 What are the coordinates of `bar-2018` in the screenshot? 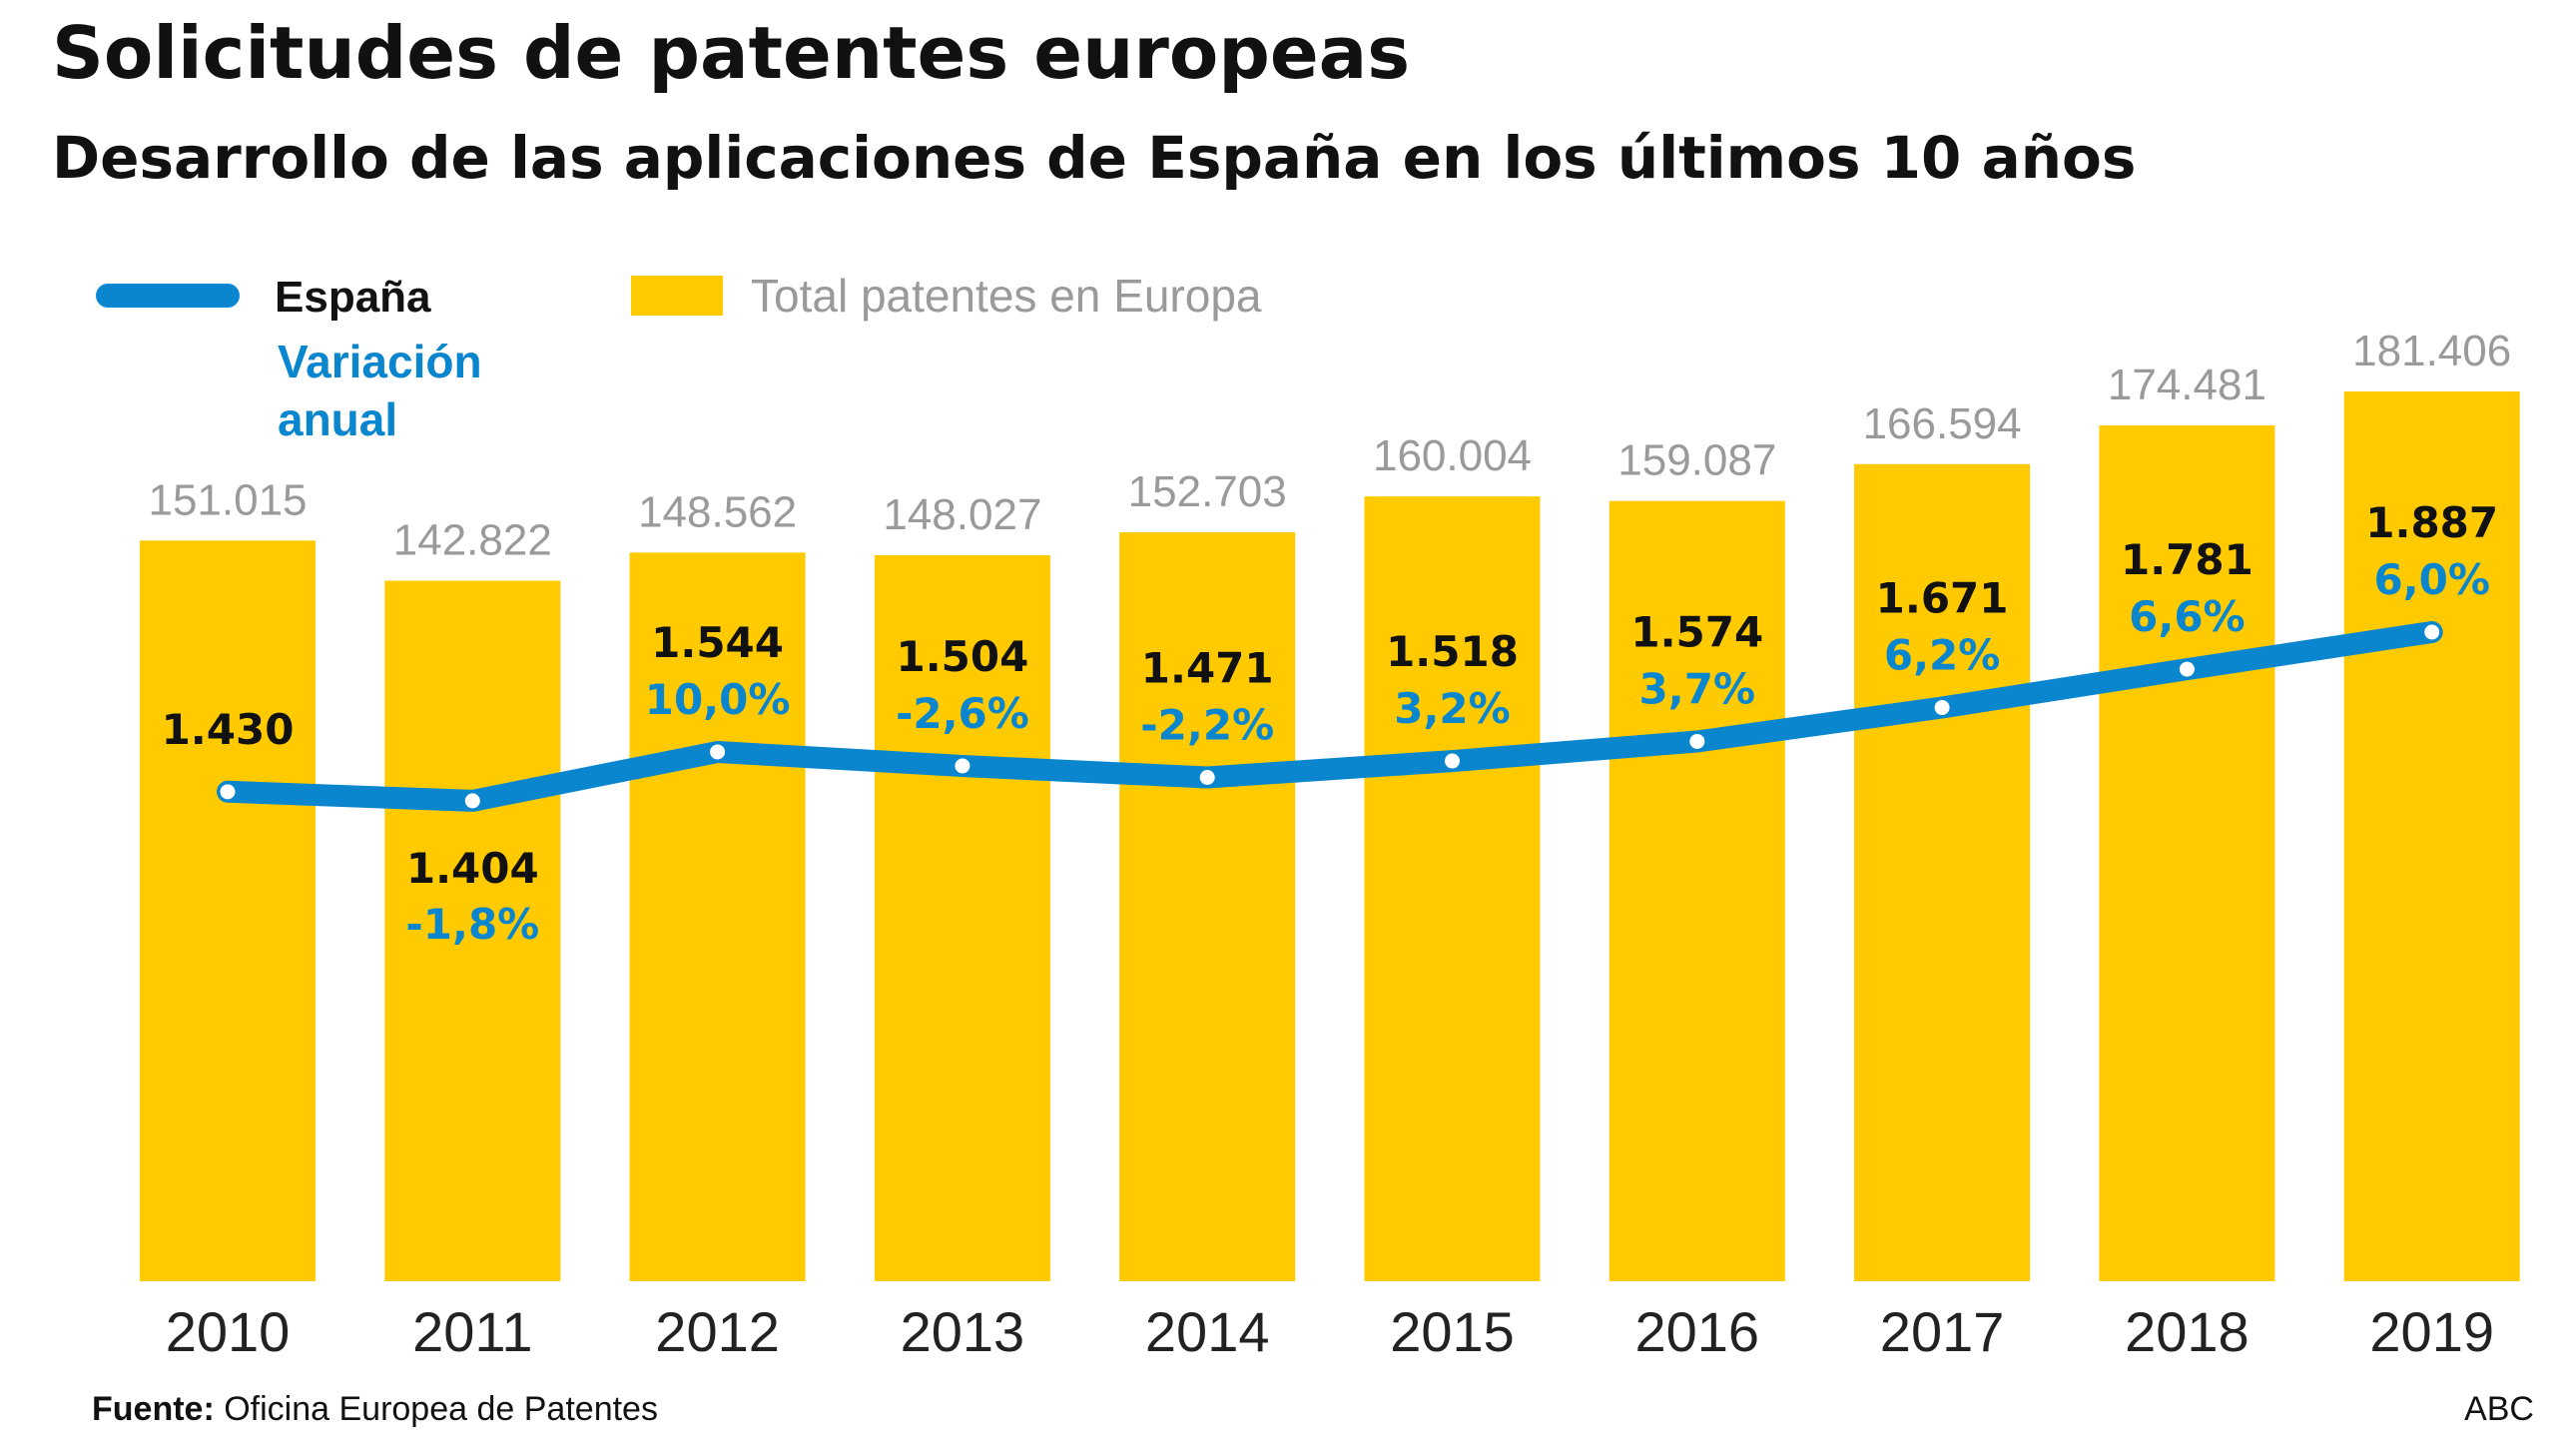 It's located at (2187, 853).